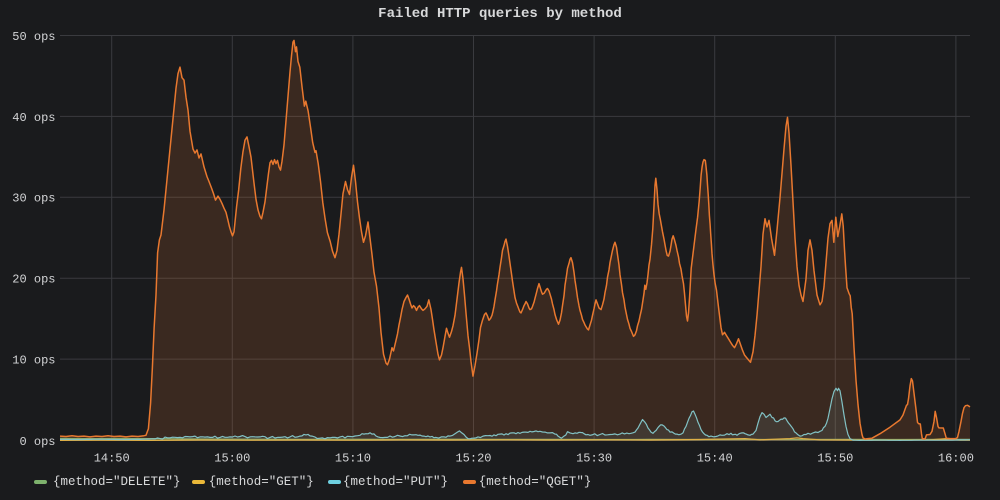 The height and width of the screenshot is (500, 1000). I want to click on svg-text: 15:30, so click(594, 459).